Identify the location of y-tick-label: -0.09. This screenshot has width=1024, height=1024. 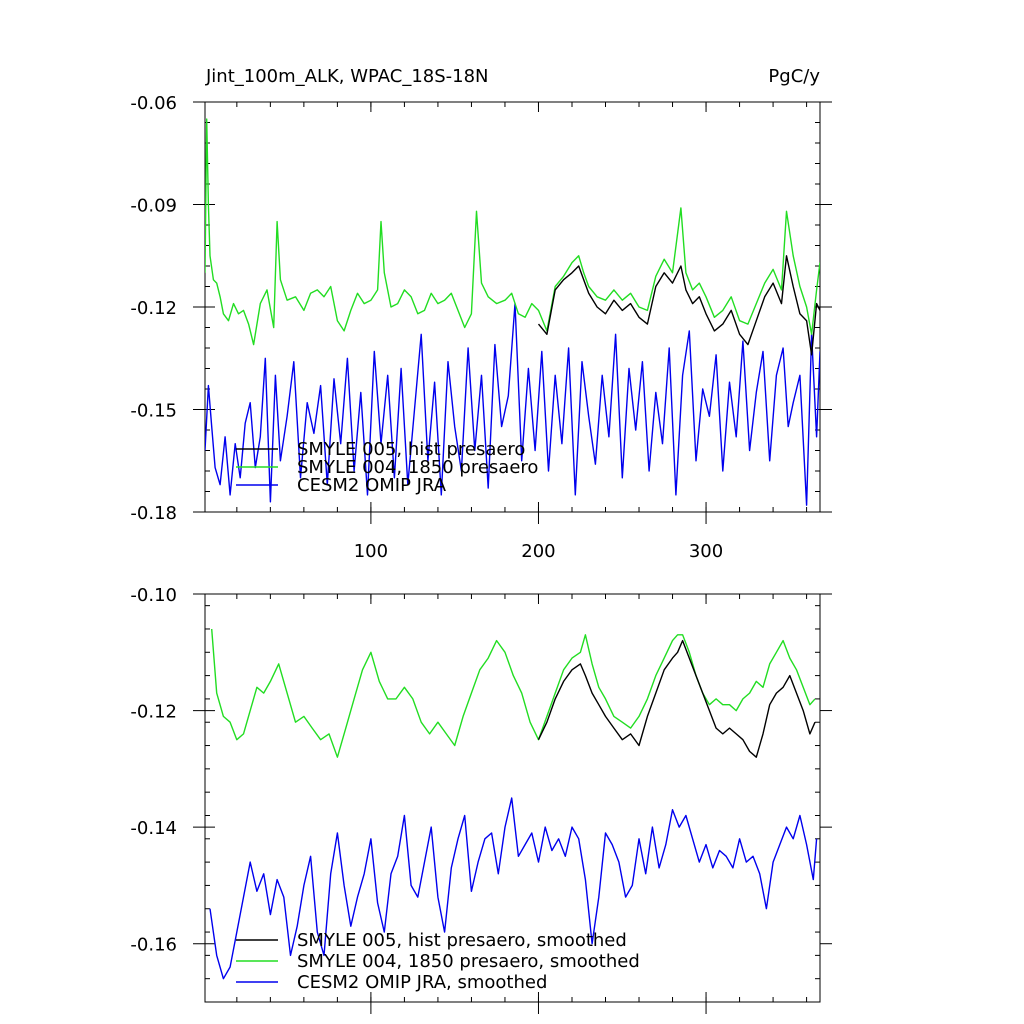
(153, 206).